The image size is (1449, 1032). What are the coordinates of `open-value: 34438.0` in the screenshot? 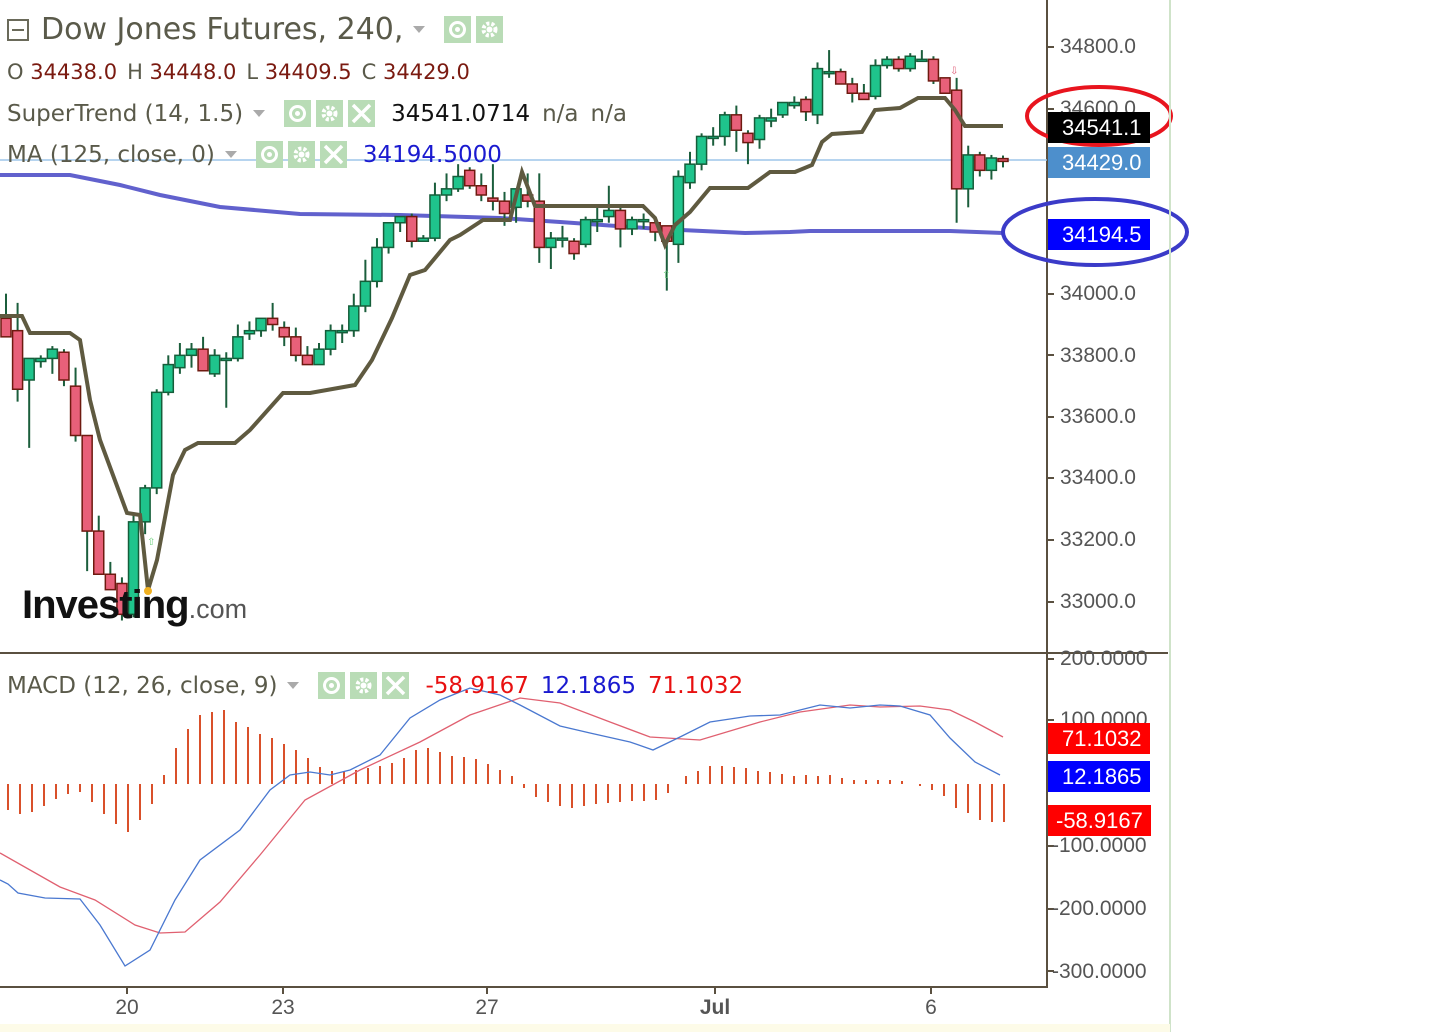 It's located at (74, 72).